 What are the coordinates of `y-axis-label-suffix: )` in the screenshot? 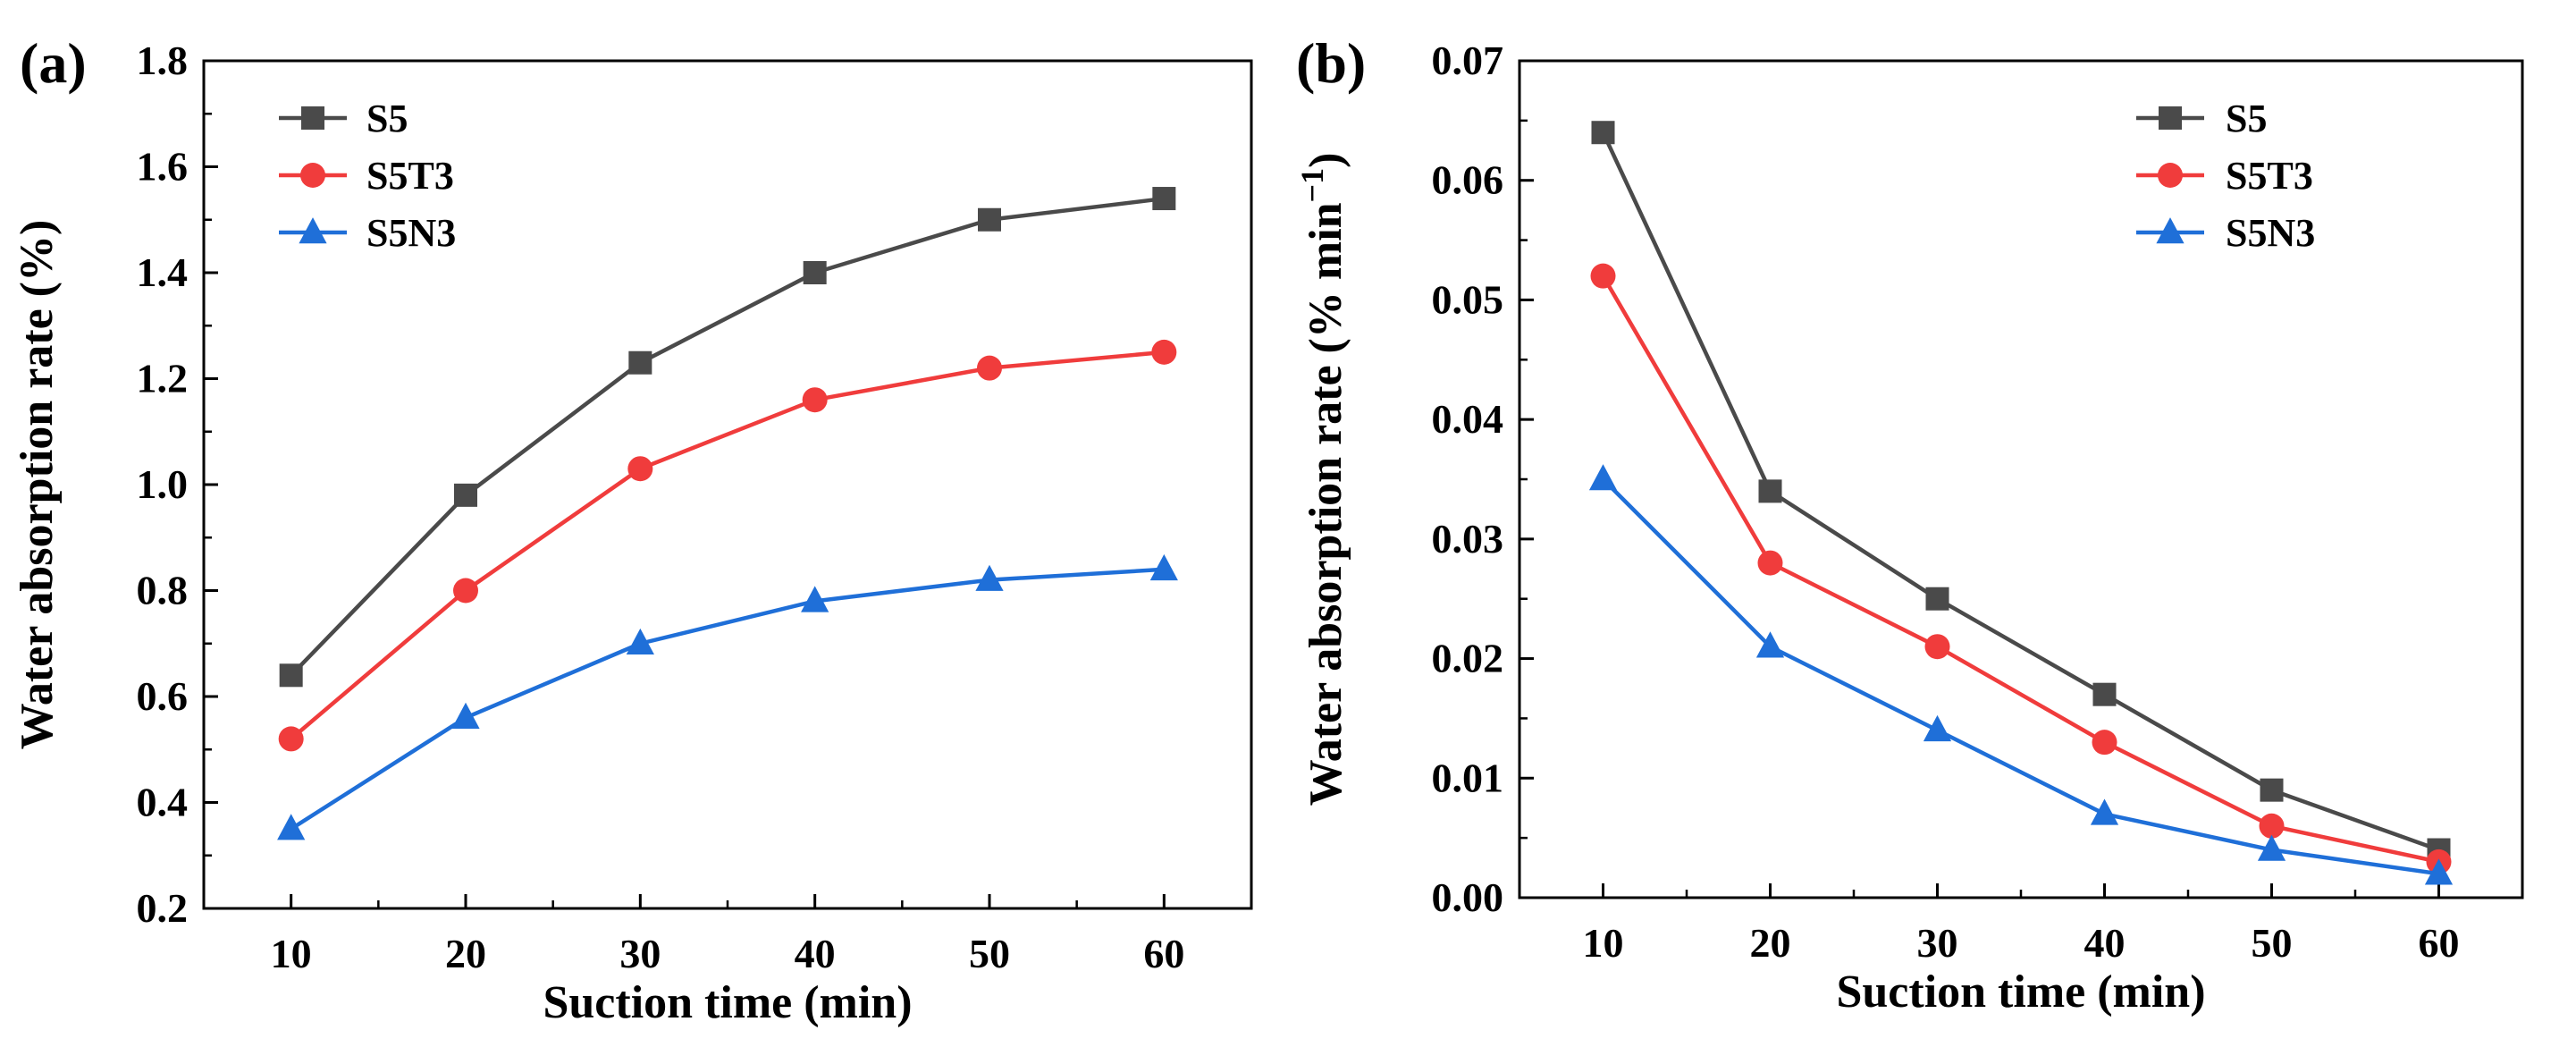 It's located at (1326, 160).